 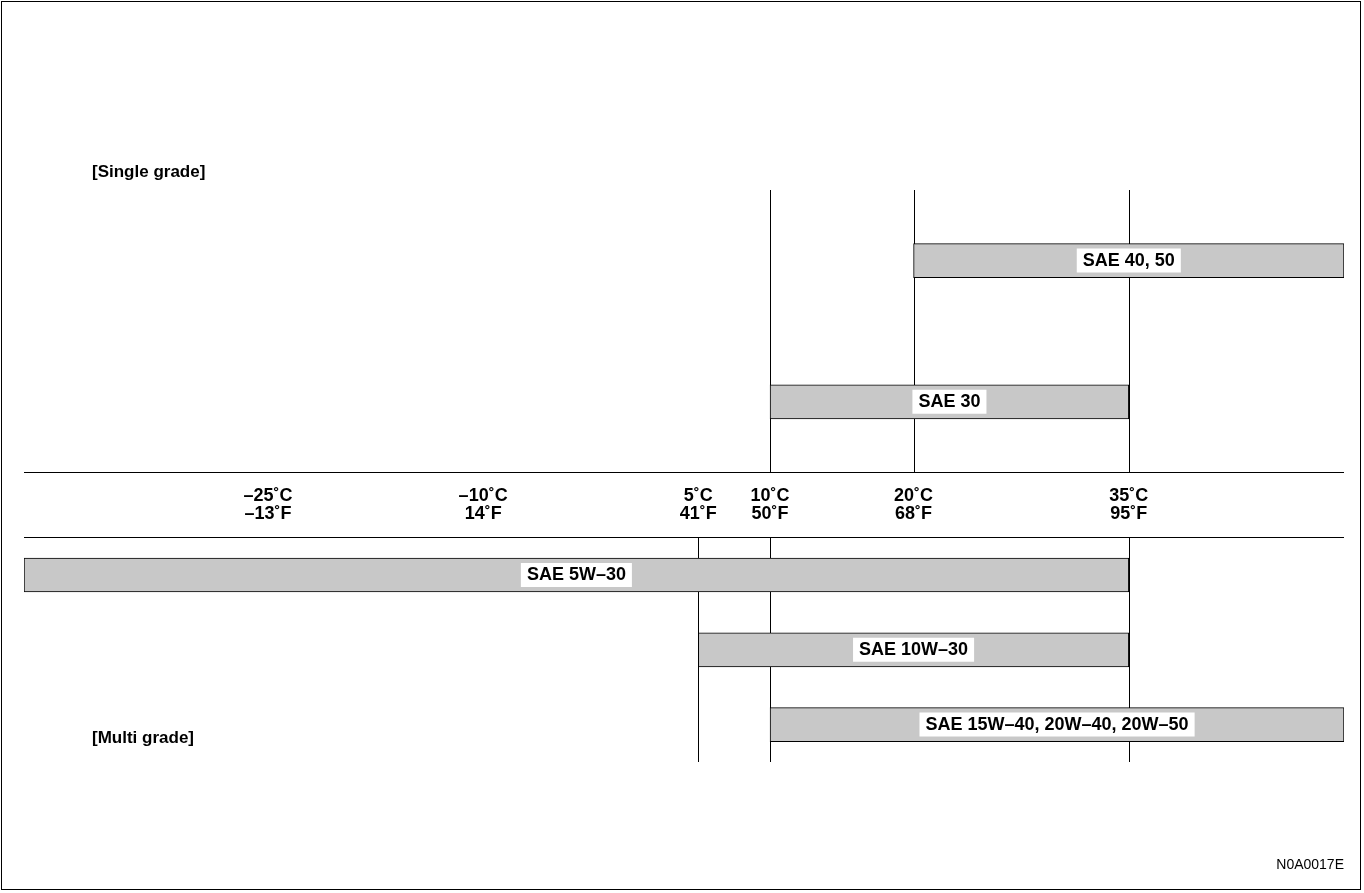 What do you see at coordinates (1310, 864) in the screenshot?
I see `text: N0A0017E` at bounding box center [1310, 864].